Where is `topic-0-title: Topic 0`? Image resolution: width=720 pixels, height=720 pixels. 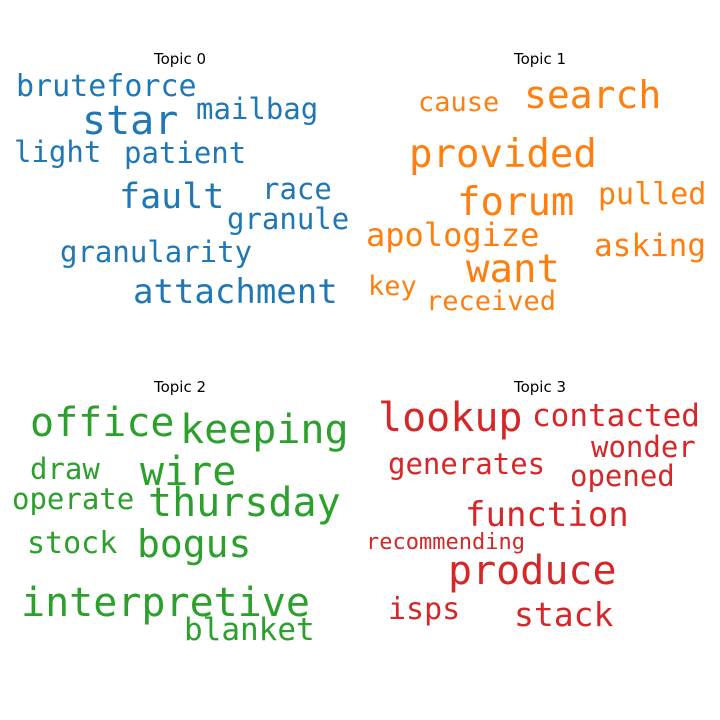 topic-0-title: Topic 0 is located at coordinates (180, 59).